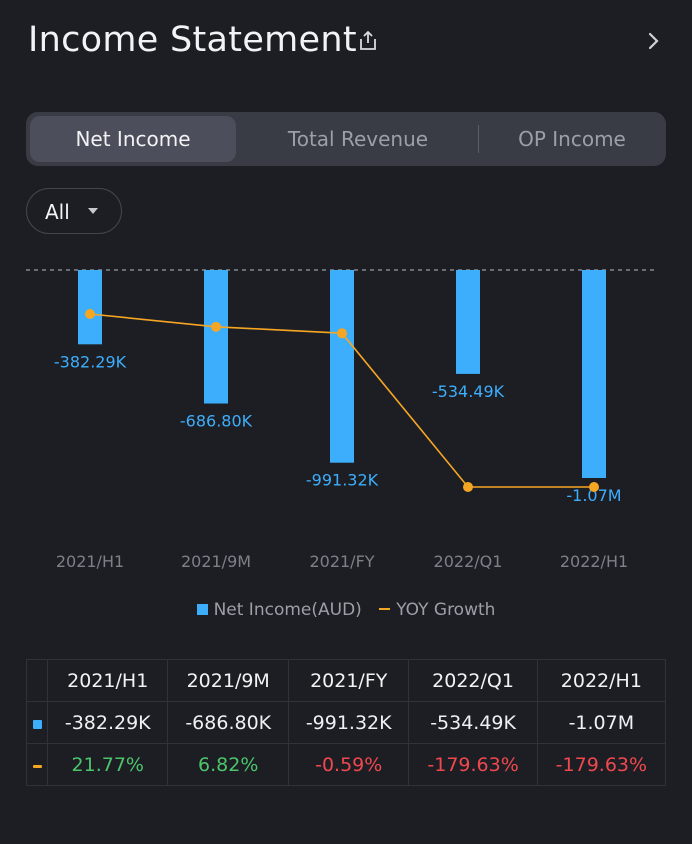  I want to click on x-axis-tick-label: 2022/H1, so click(594, 561).